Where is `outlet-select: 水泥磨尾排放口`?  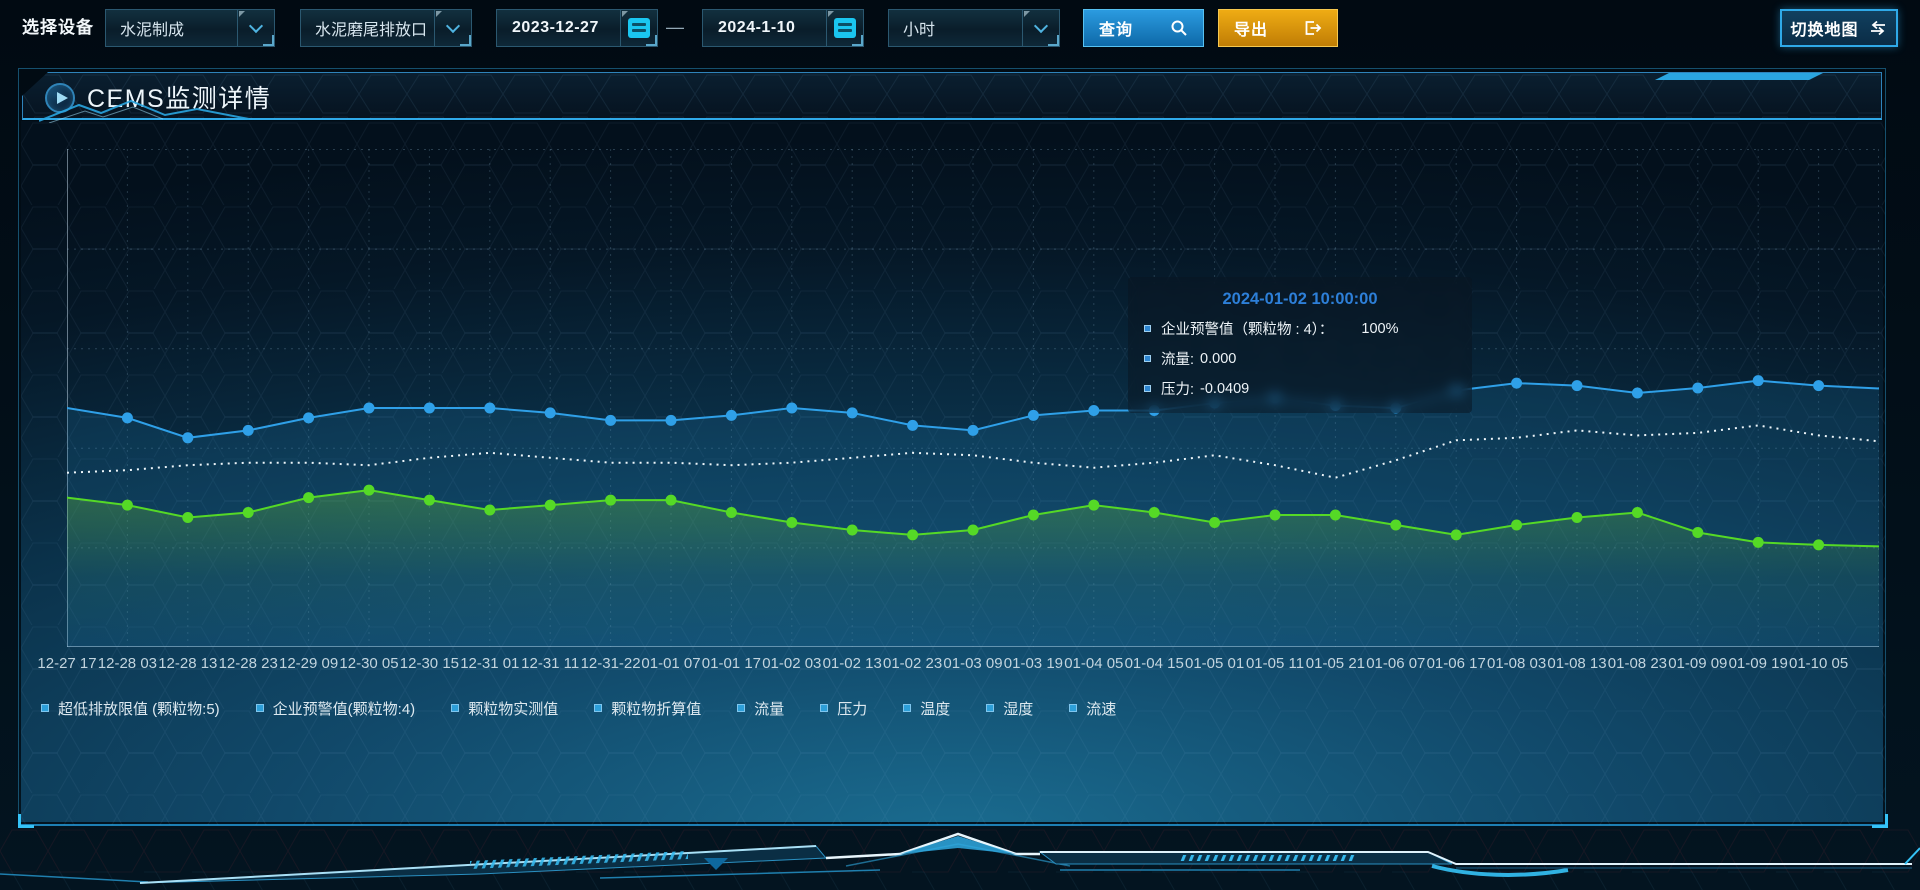
outlet-select: 水泥磨尾排放口 is located at coordinates (386, 28).